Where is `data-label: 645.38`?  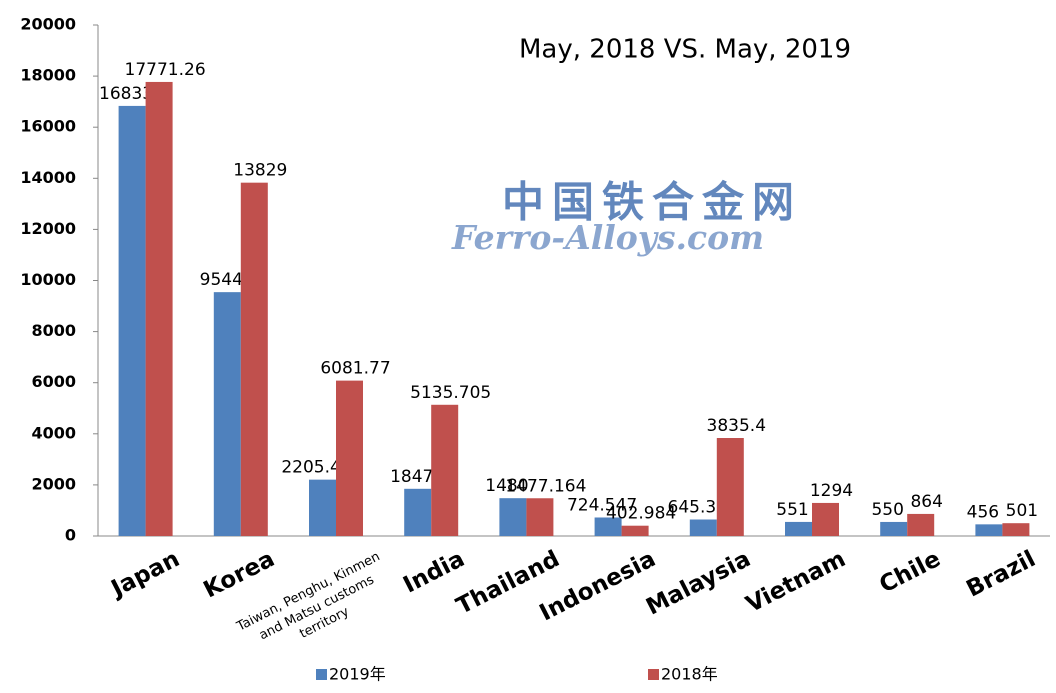 data-label: 645.38 is located at coordinates (697, 508).